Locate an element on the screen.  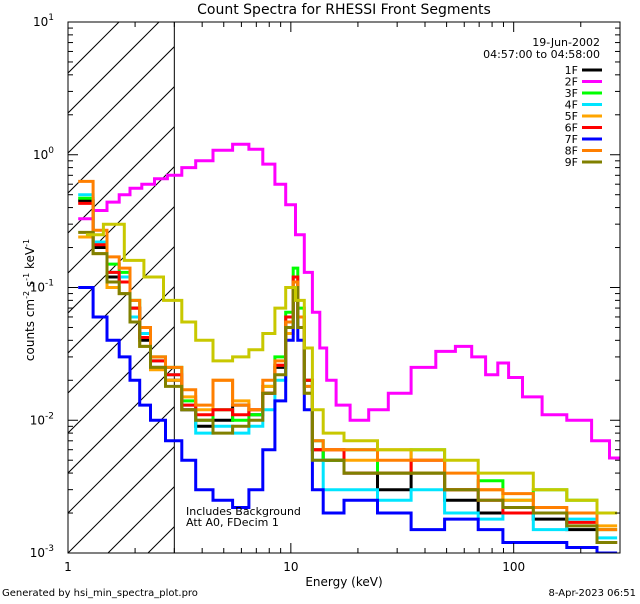
y-tick-label: 10⁰ is located at coordinates (43, 154).